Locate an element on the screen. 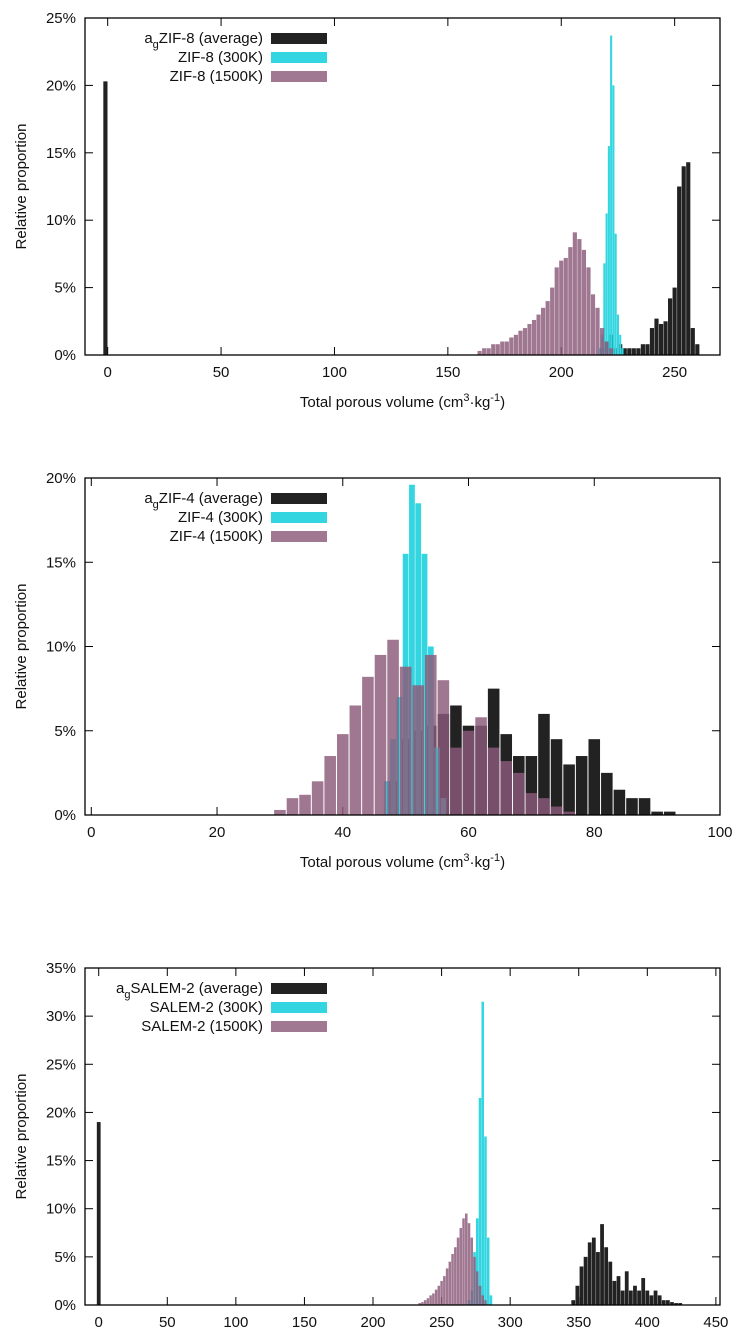 Image resolution: width=742 pixels, height=1341 pixels. x-tick-label: 300 is located at coordinates (510, 1322).